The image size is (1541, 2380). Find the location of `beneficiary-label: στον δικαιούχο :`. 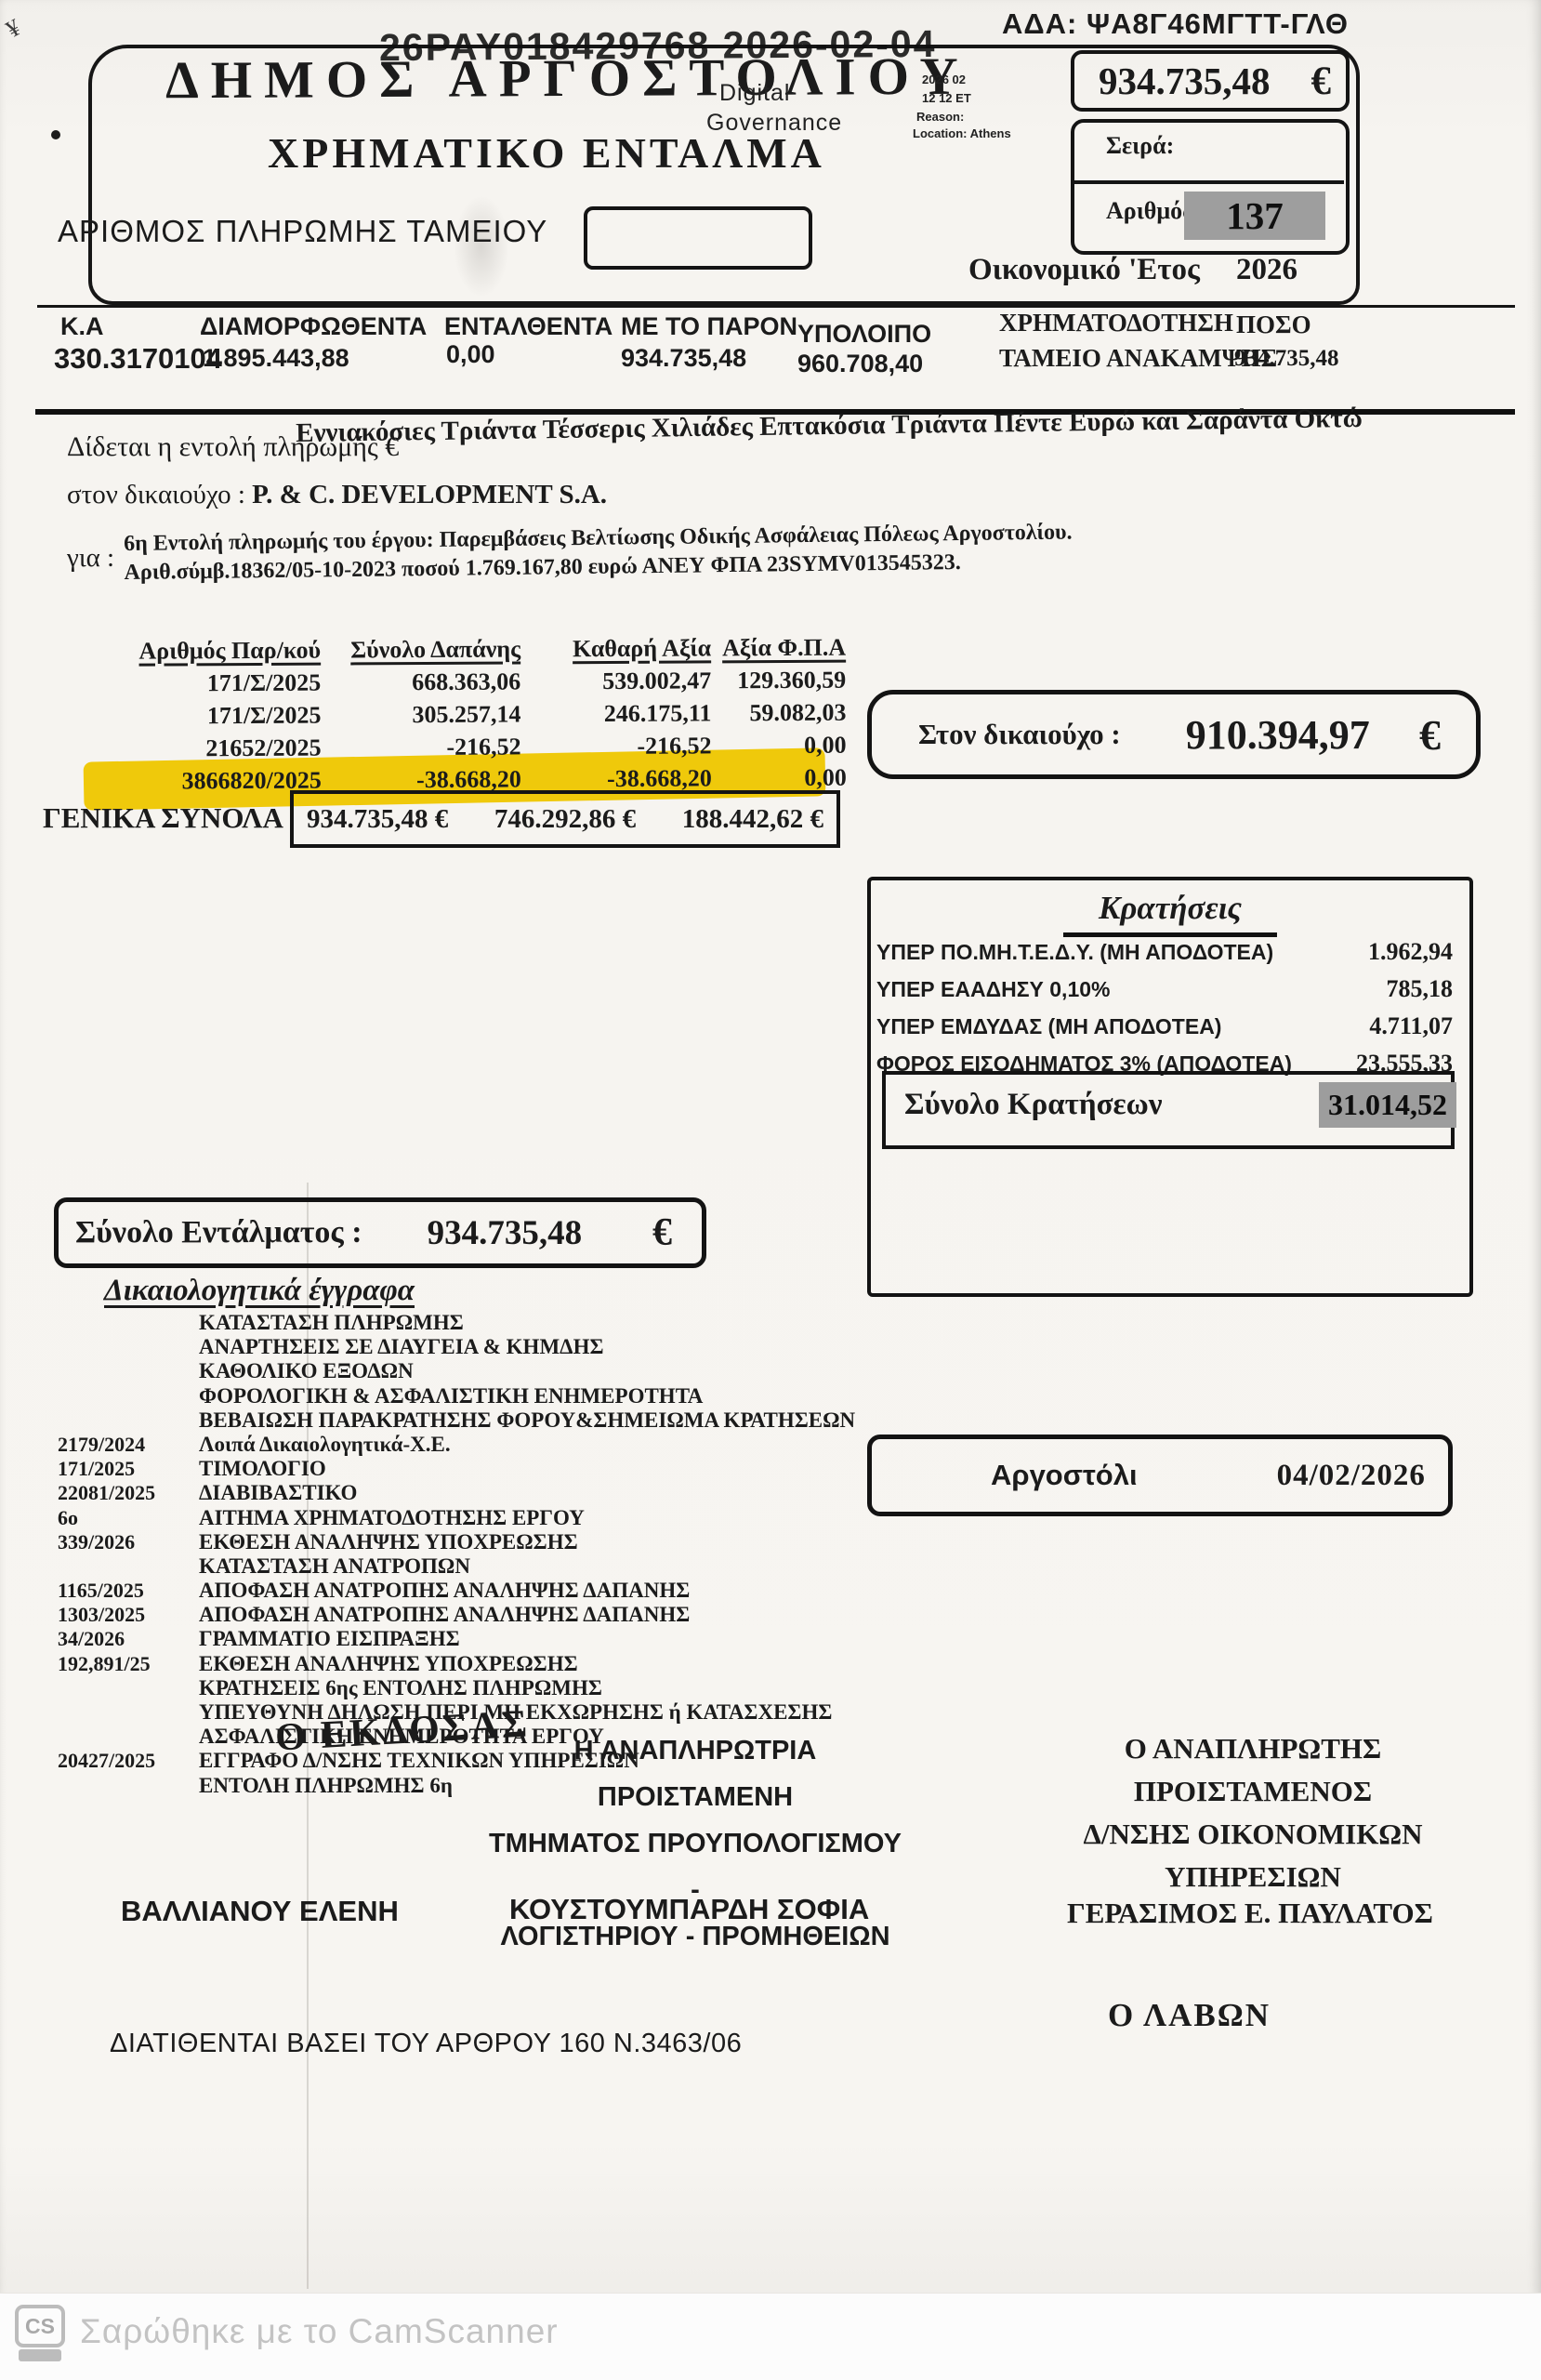

beneficiary-label: στον δικαιούχο : is located at coordinates (156, 494).